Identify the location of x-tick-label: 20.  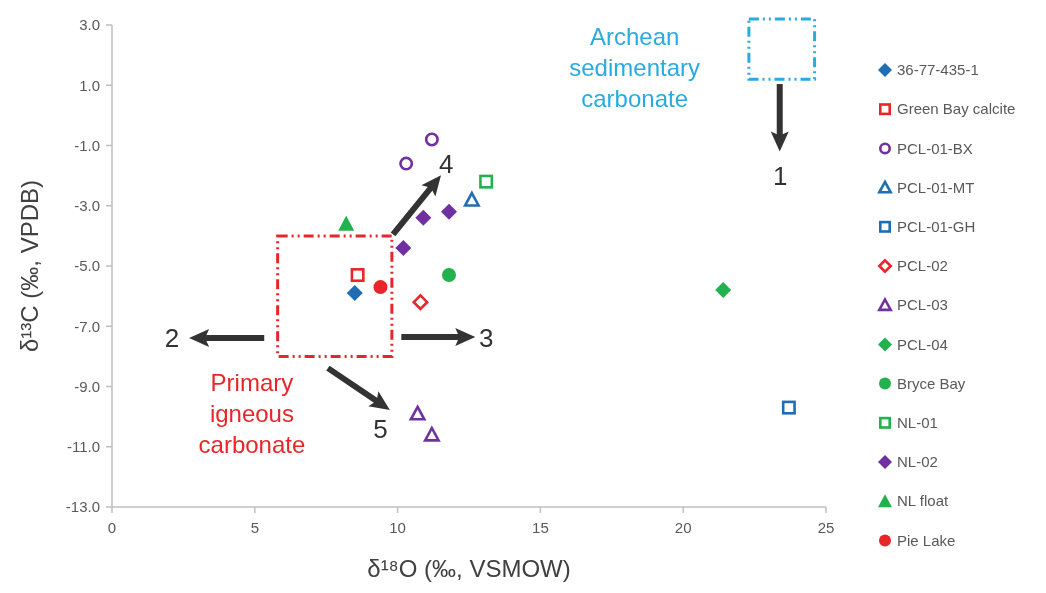
(683, 527).